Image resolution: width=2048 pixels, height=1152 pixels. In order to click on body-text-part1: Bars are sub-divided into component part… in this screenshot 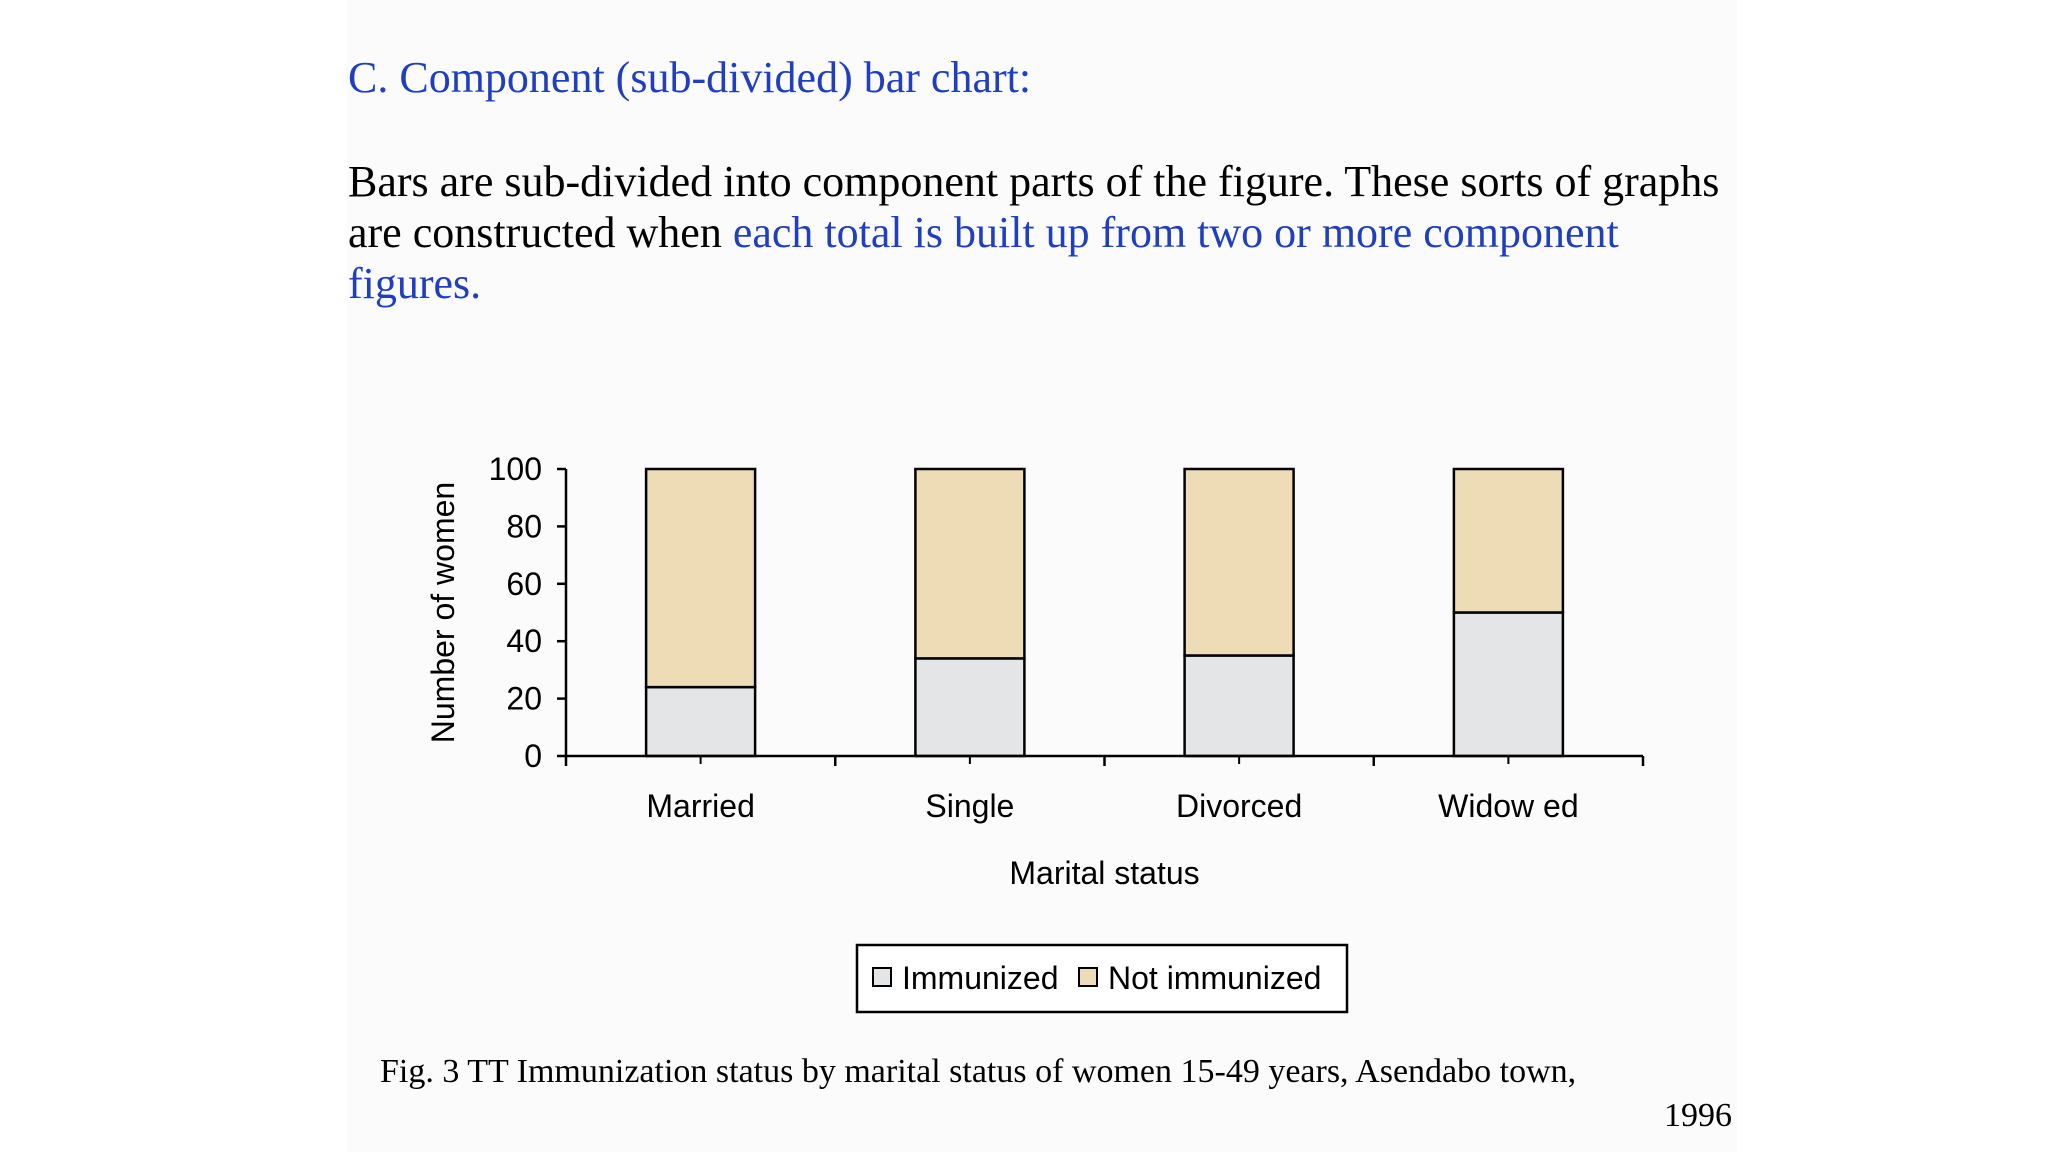, I will do `click(1034, 207)`.